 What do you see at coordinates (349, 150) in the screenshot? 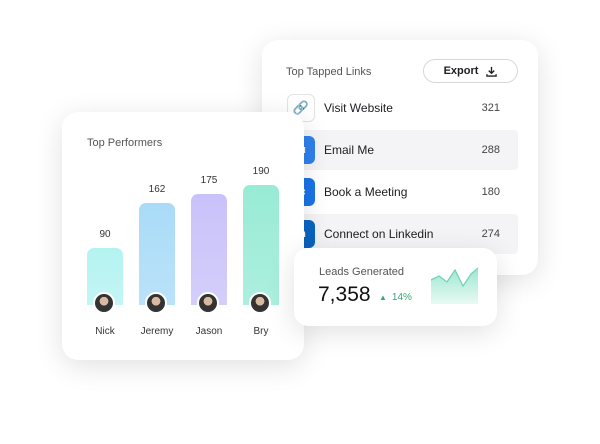
I see `link-label: Email Me` at bounding box center [349, 150].